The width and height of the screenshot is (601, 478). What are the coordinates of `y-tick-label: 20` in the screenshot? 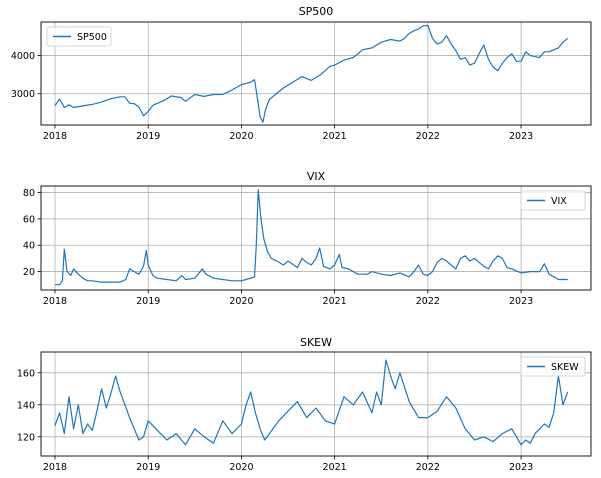 It's located at (29, 272).